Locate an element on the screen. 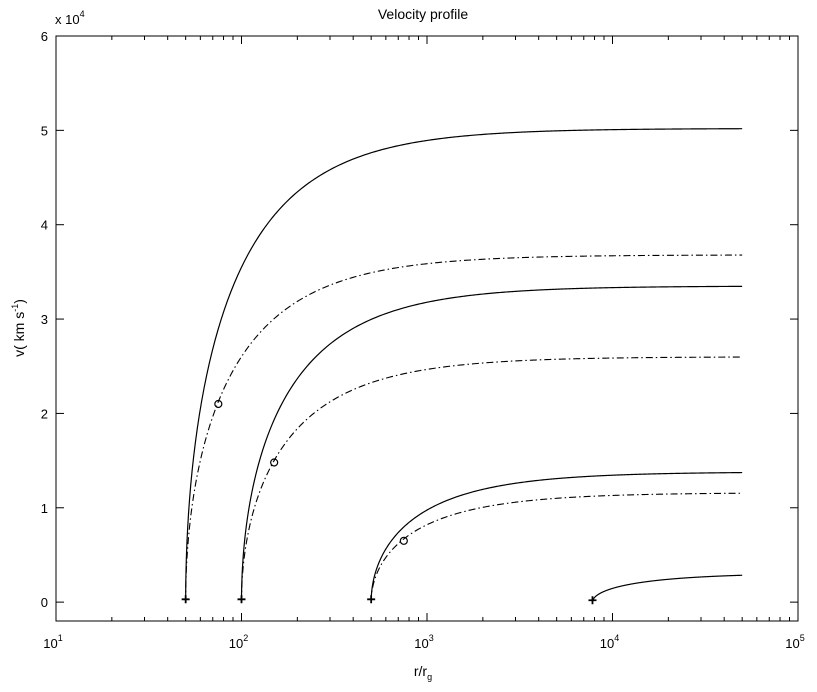  chart-title: Velocity profile is located at coordinates (423, 14).